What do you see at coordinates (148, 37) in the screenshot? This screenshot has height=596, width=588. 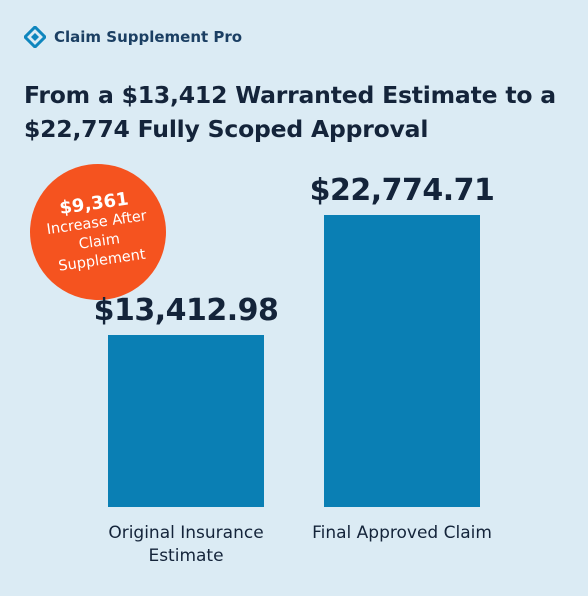 I see `brand-name: Claim Supplement Pro` at bounding box center [148, 37].